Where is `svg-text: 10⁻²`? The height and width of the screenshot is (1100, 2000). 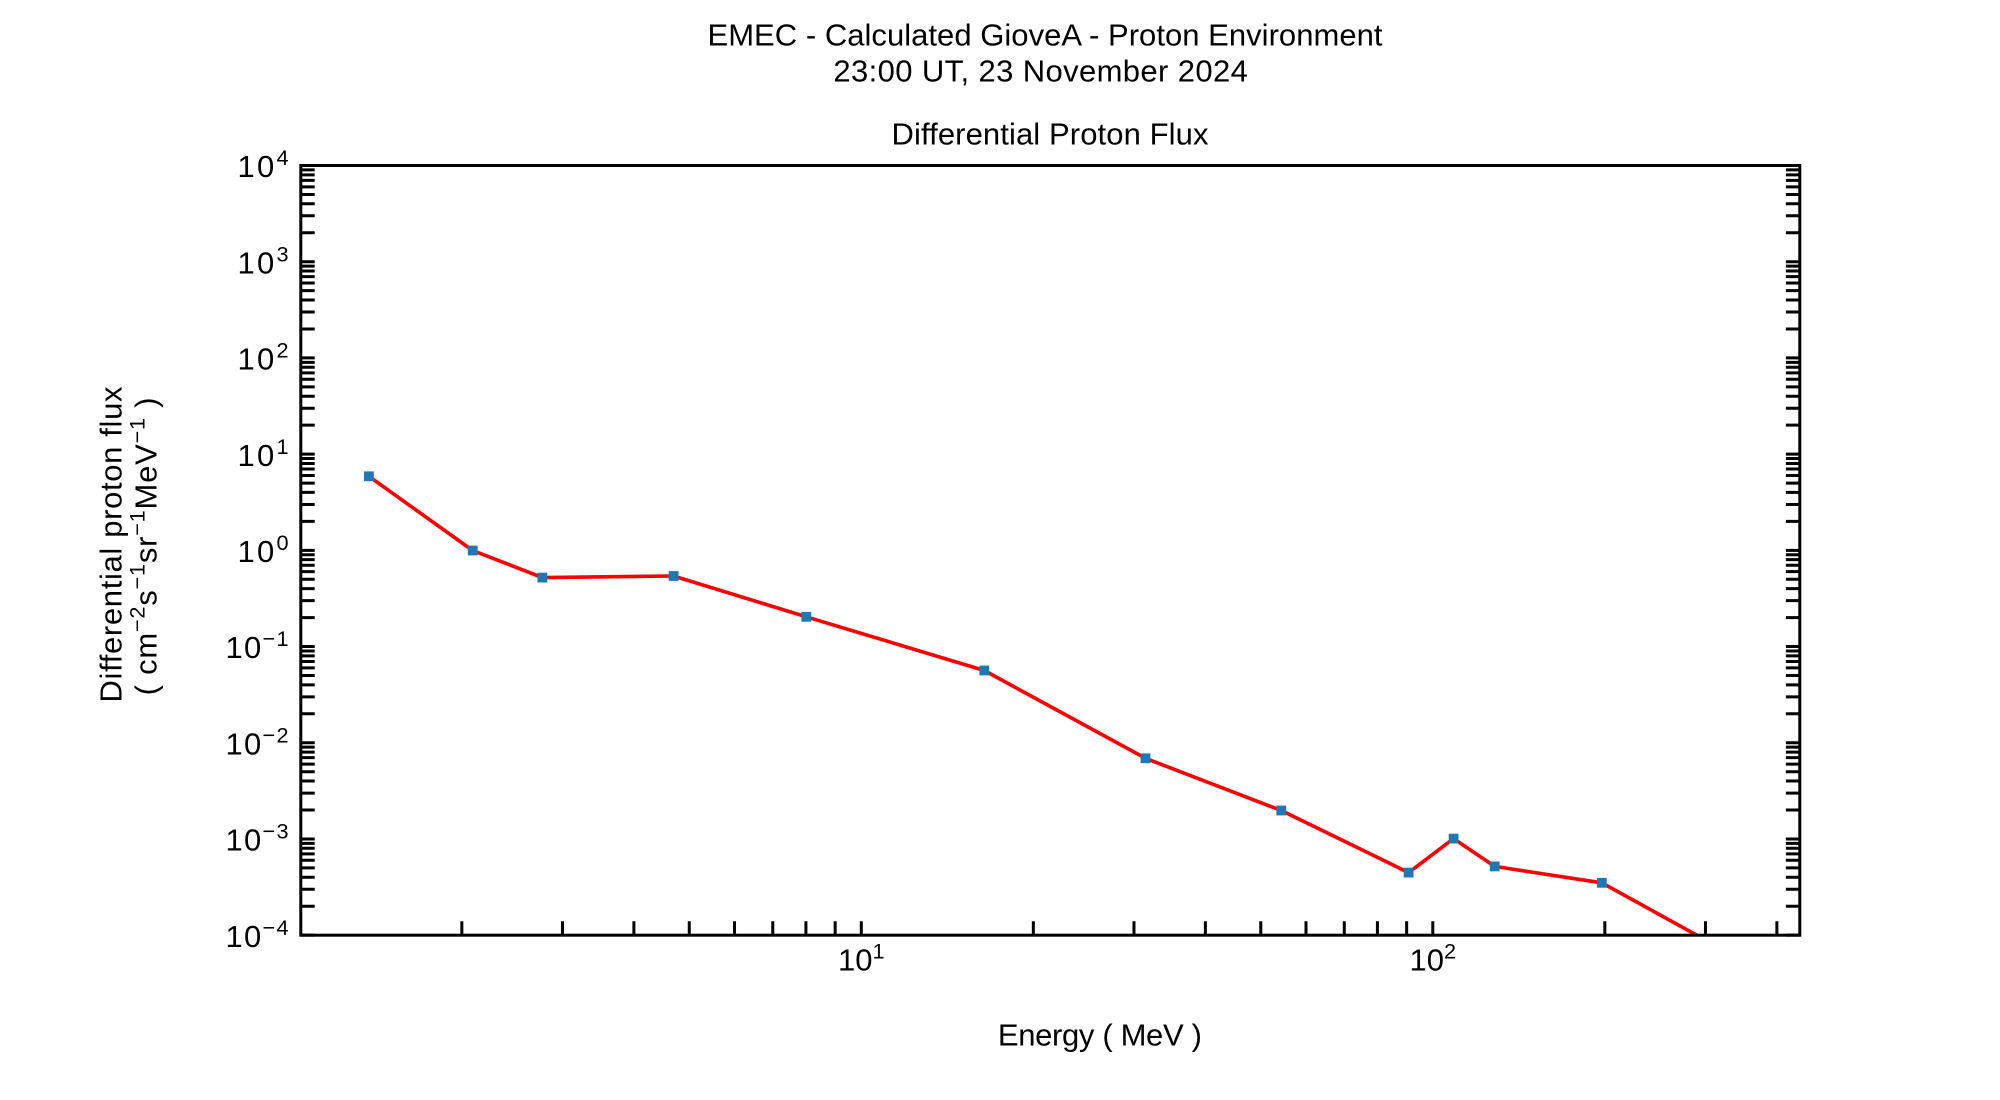 svg-text: 10⁻² is located at coordinates (257, 742).